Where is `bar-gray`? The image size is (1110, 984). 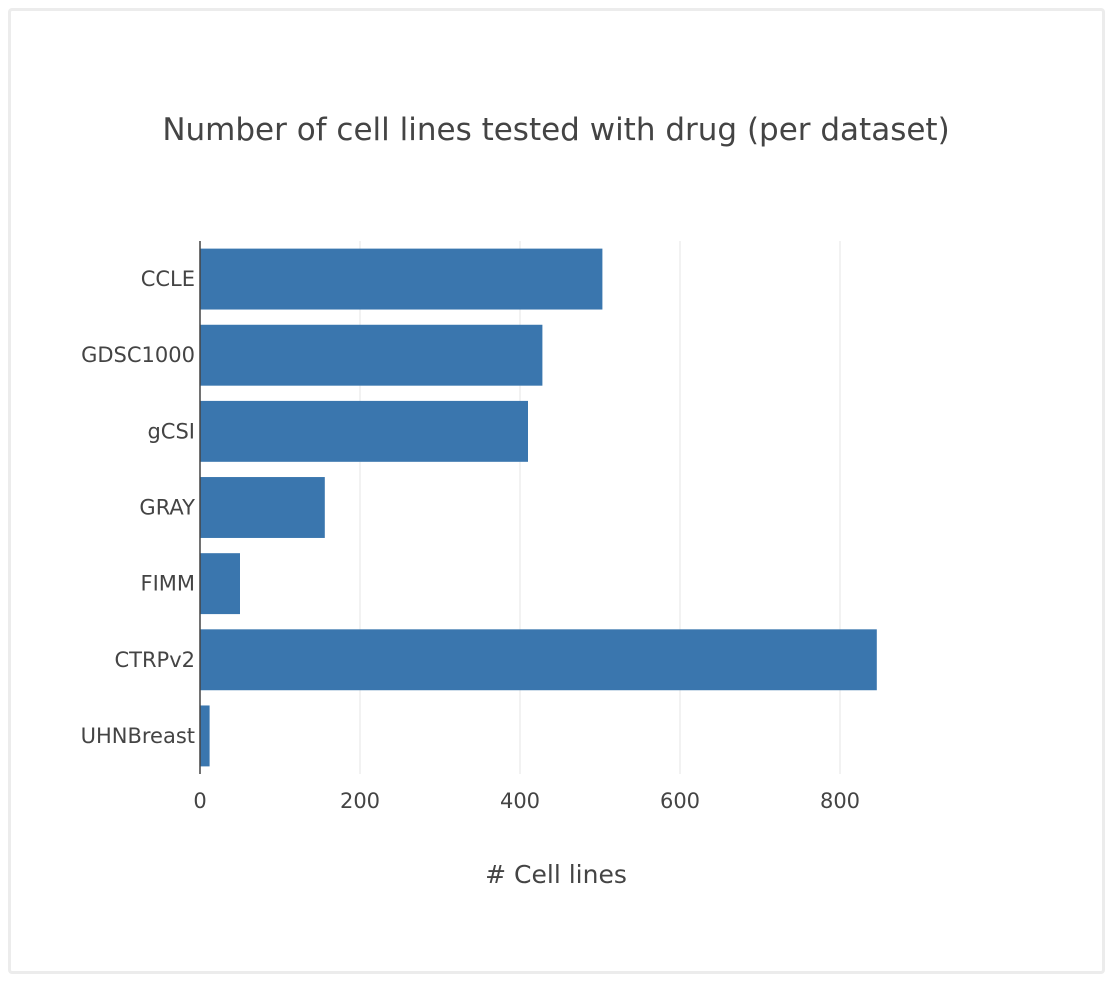
bar-gray is located at coordinates (262, 507).